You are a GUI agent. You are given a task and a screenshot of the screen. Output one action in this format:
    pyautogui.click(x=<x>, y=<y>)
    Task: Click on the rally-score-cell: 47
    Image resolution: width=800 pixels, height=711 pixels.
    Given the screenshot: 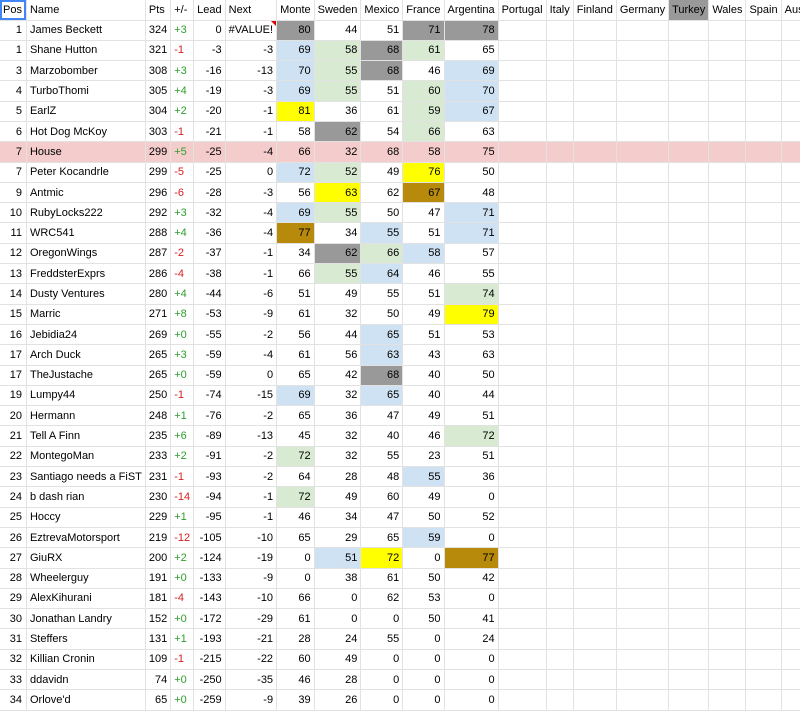 What is the action you would take?
    pyautogui.click(x=382, y=416)
    